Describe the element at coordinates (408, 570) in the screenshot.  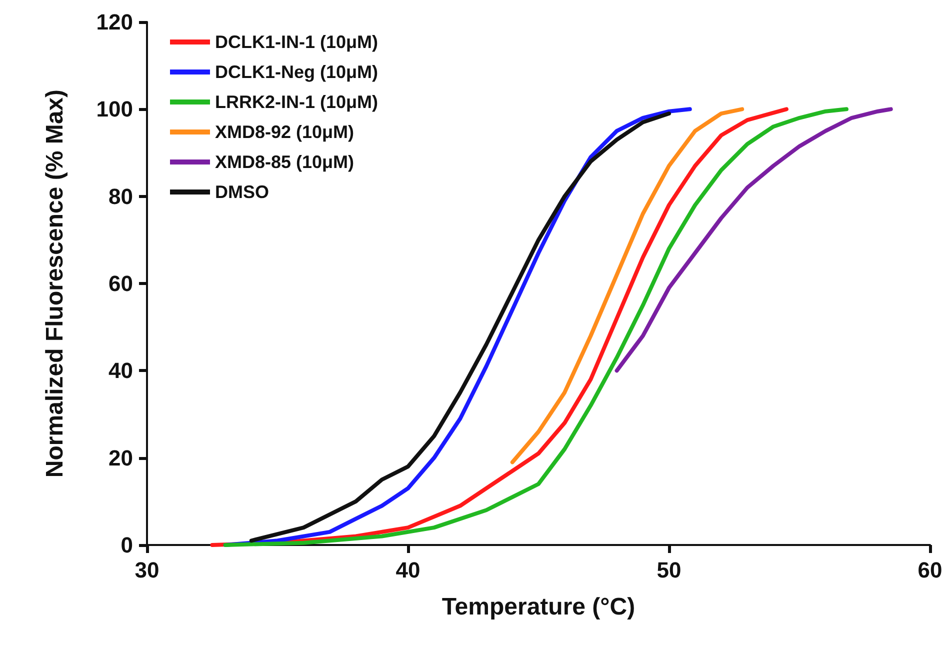
I see `x-tick-label: 40` at that location.